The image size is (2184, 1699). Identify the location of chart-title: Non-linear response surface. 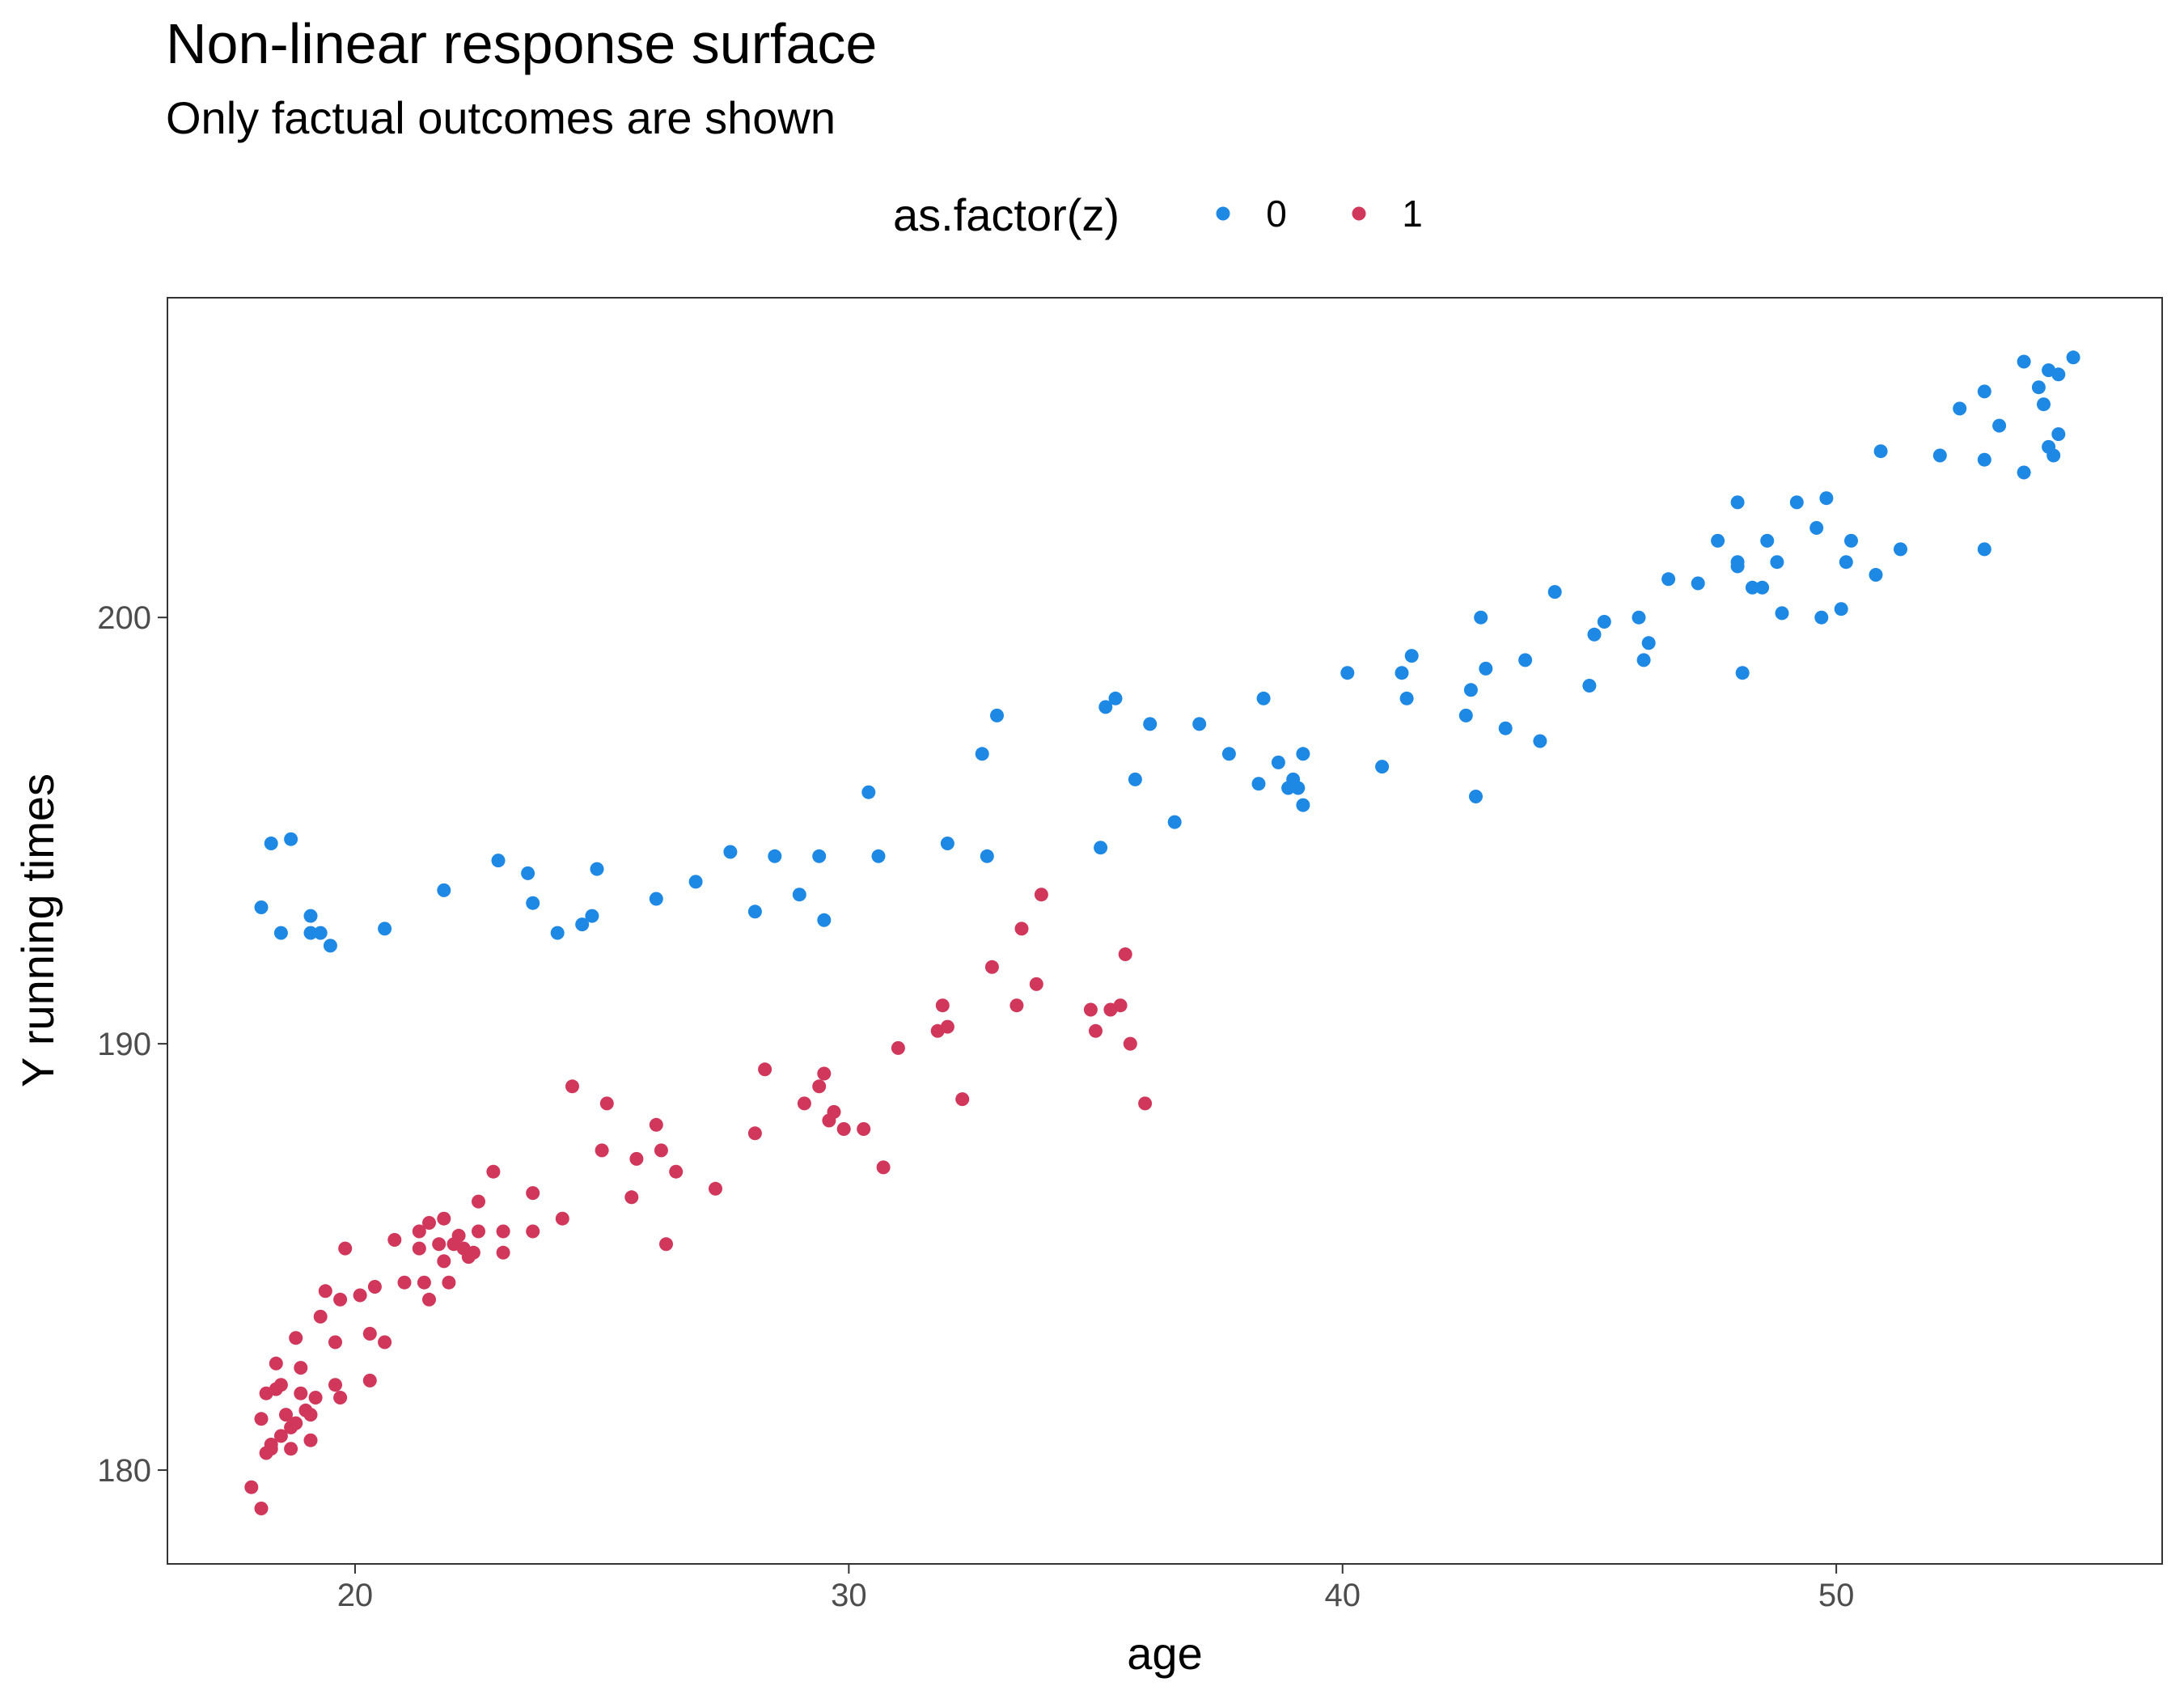
(521, 43).